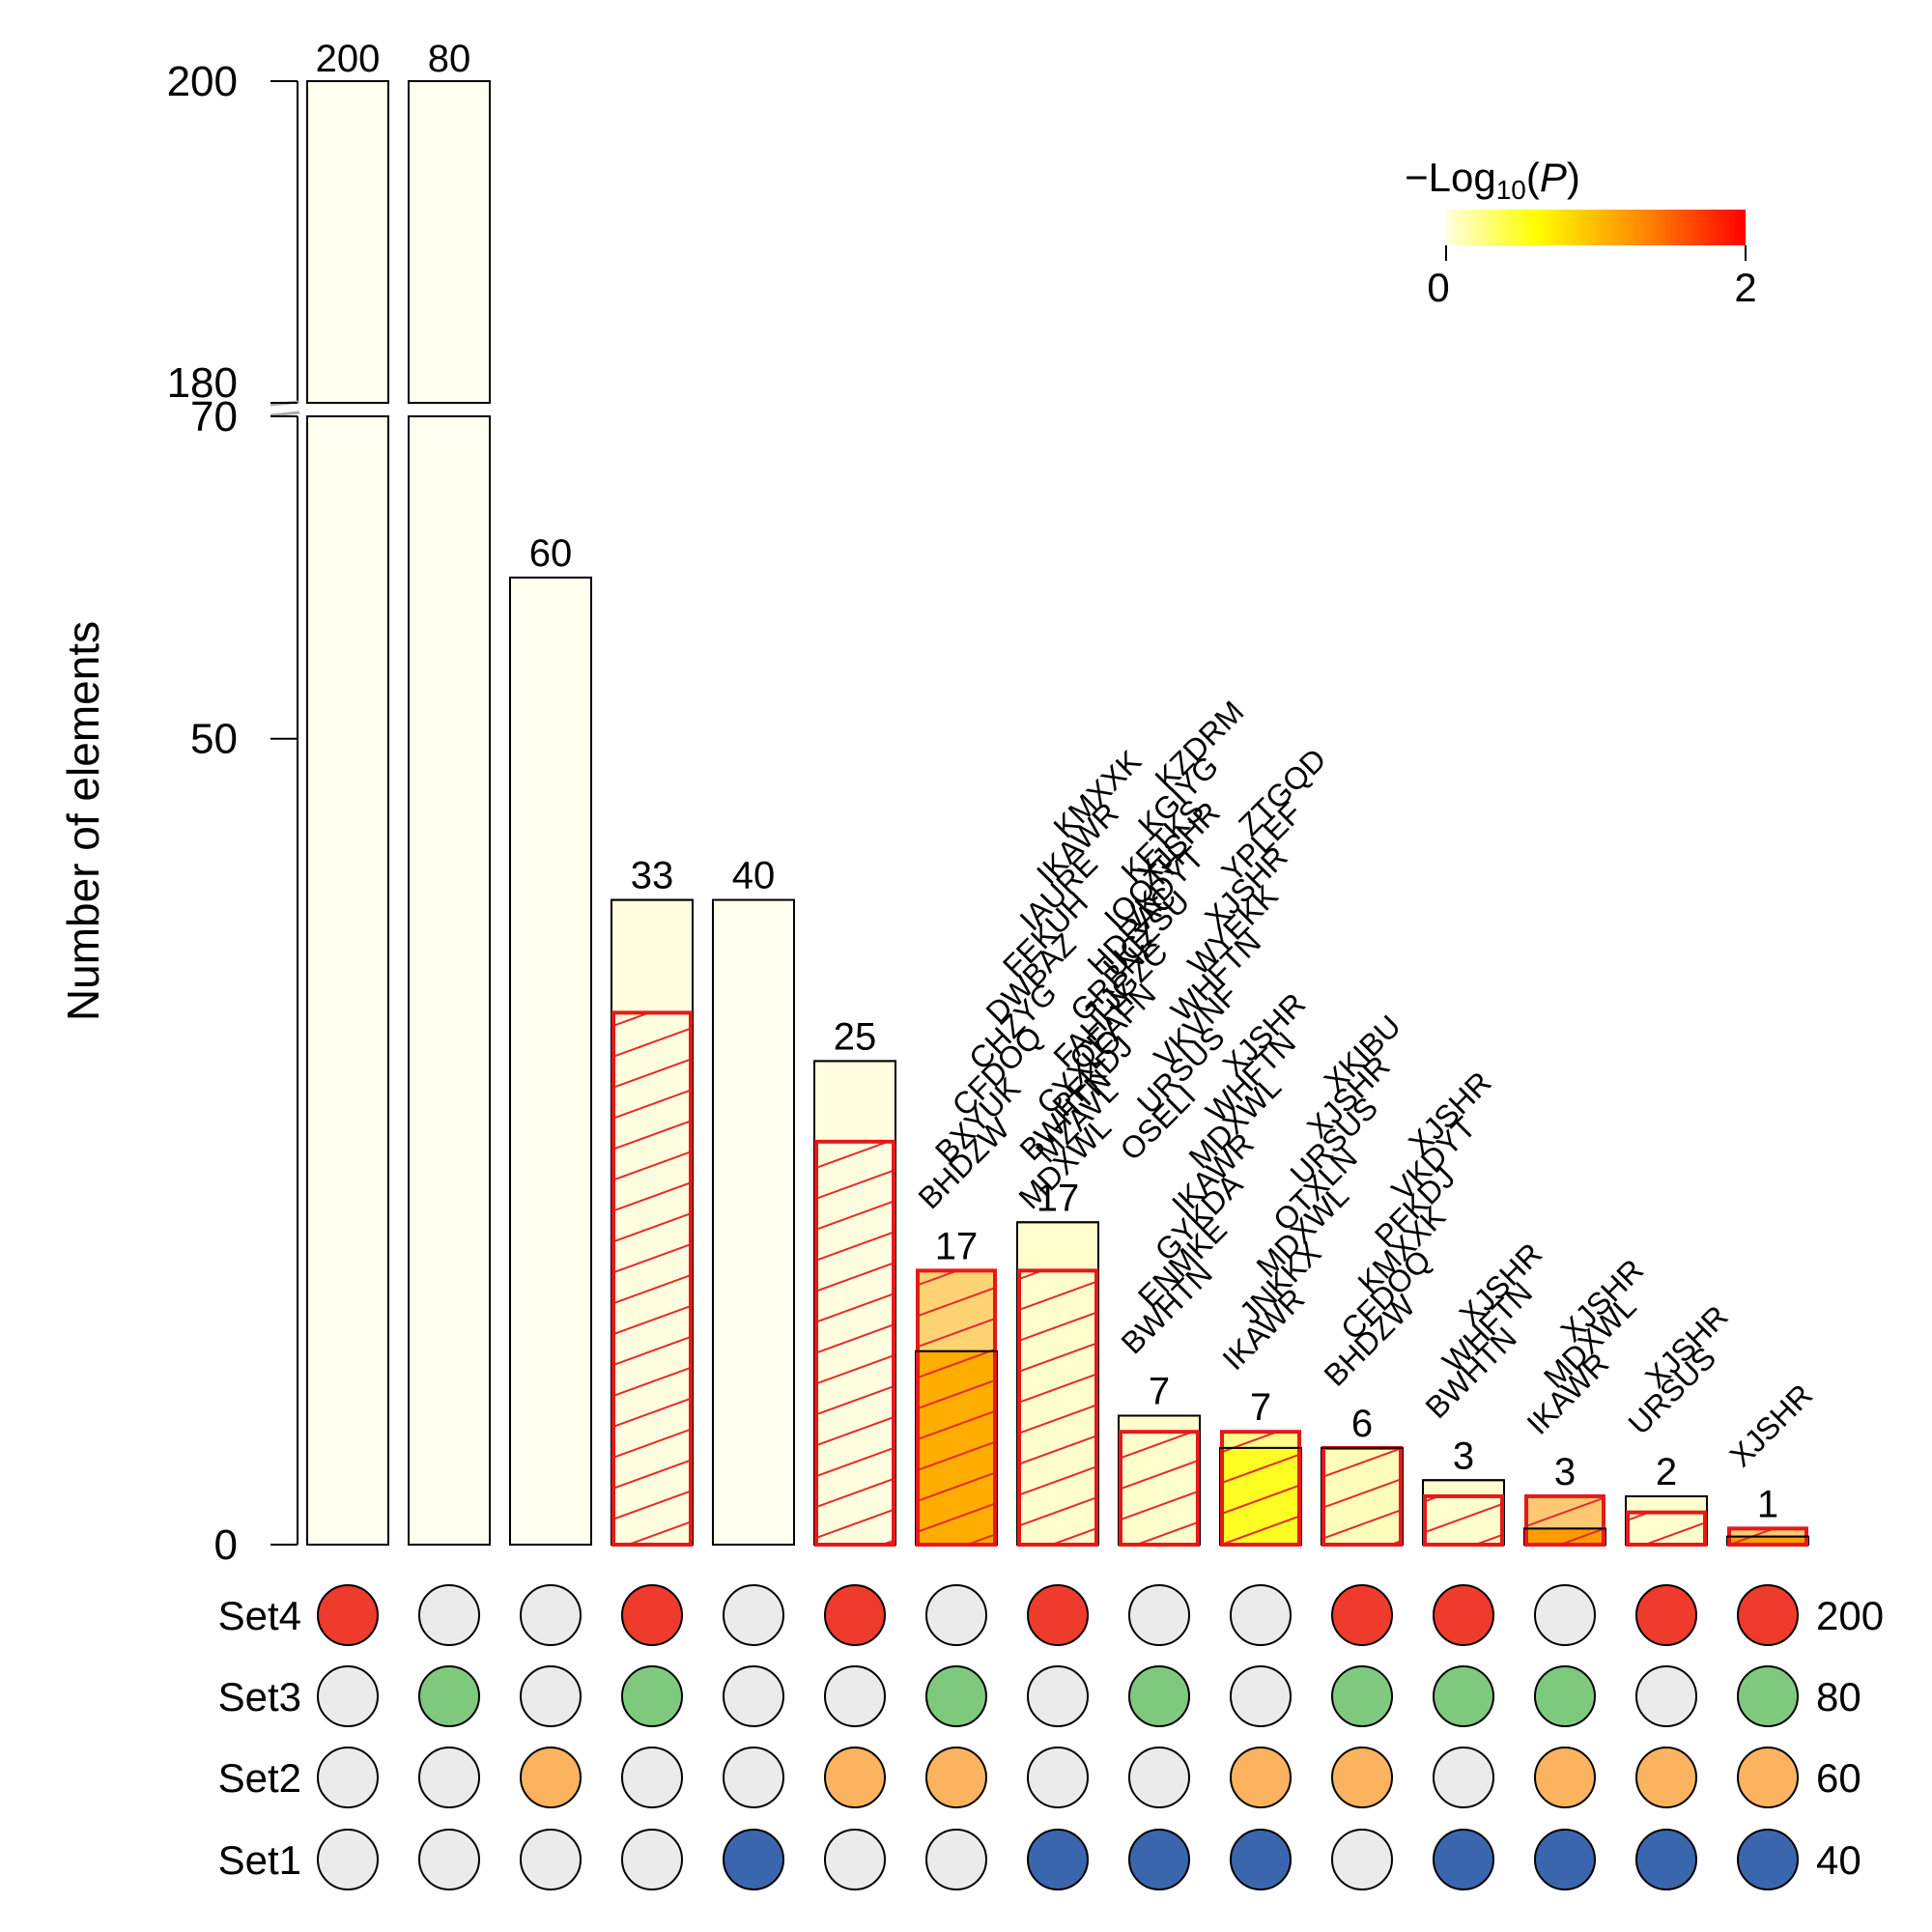 The width and height of the screenshot is (1932, 1932). What do you see at coordinates (285, 414) in the screenshot?
I see `axis-break-mark-lower` at bounding box center [285, 414].